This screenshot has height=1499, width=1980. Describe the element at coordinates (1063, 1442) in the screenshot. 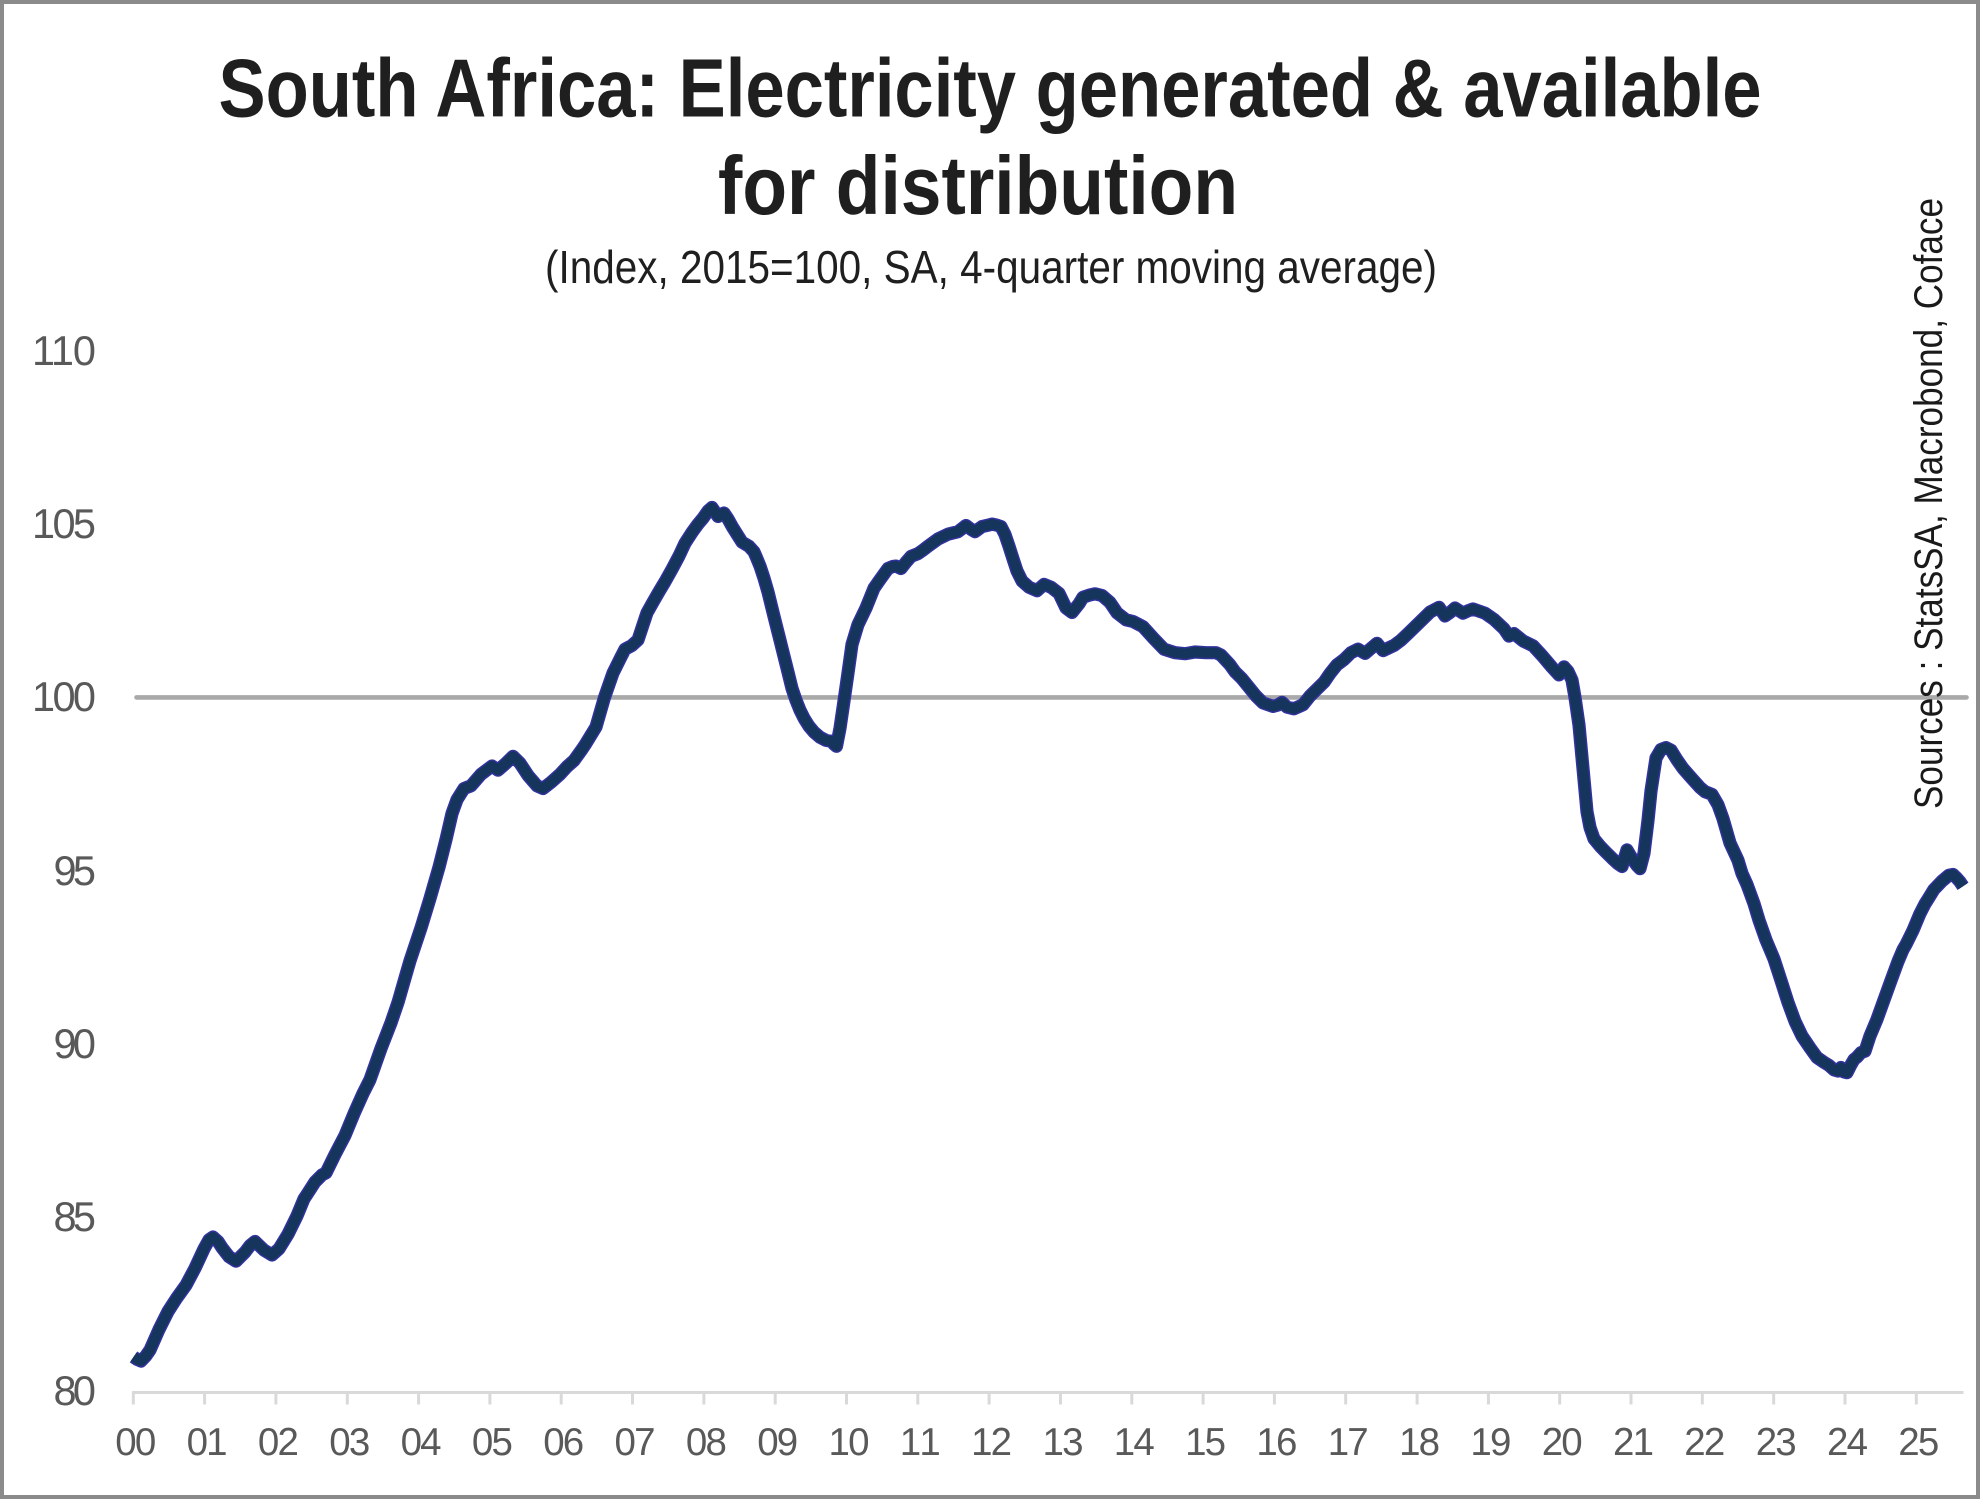

I see `svg-text: 13` at that location.